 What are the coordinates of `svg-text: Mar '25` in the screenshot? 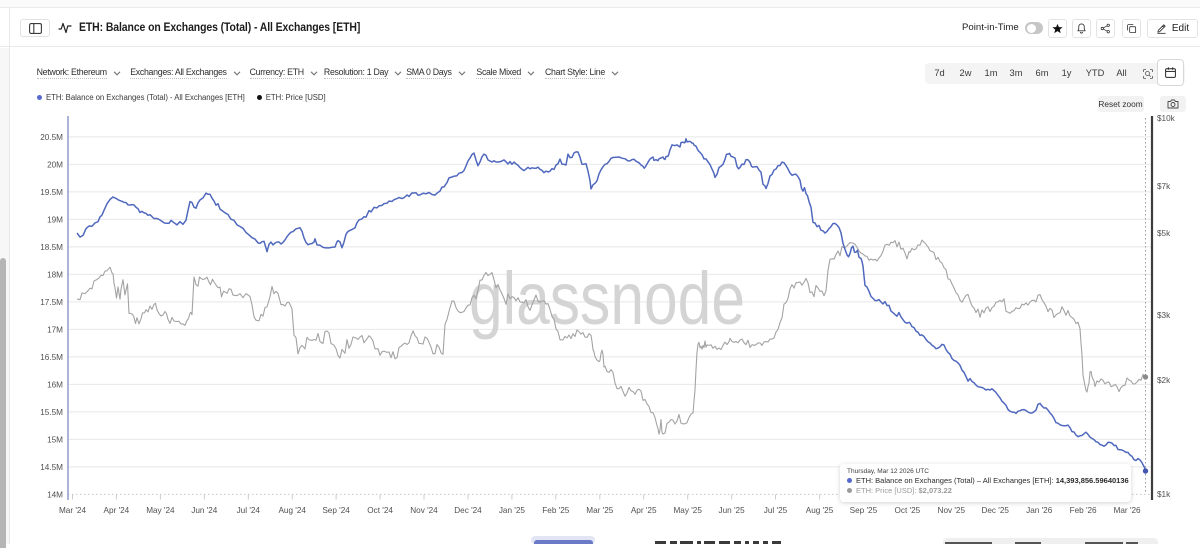 It's located at (599, 510).